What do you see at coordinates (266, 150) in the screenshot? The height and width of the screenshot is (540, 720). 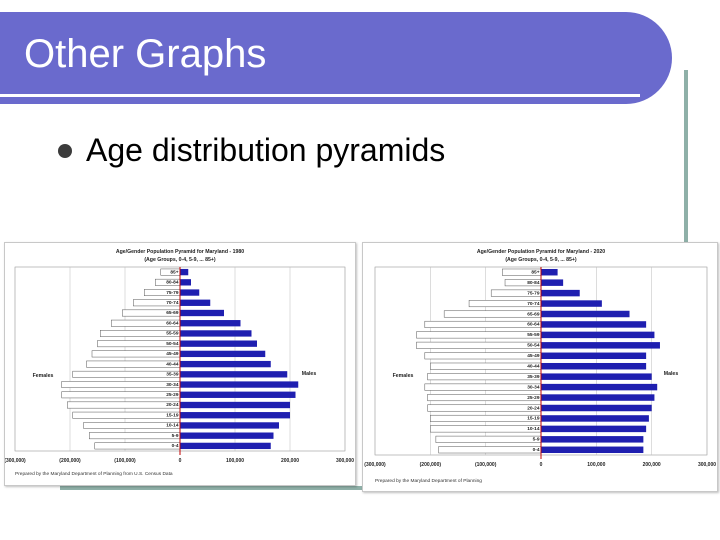 I see `bullet-text: Age distribution pyramids` at bounding box center [266, 150].